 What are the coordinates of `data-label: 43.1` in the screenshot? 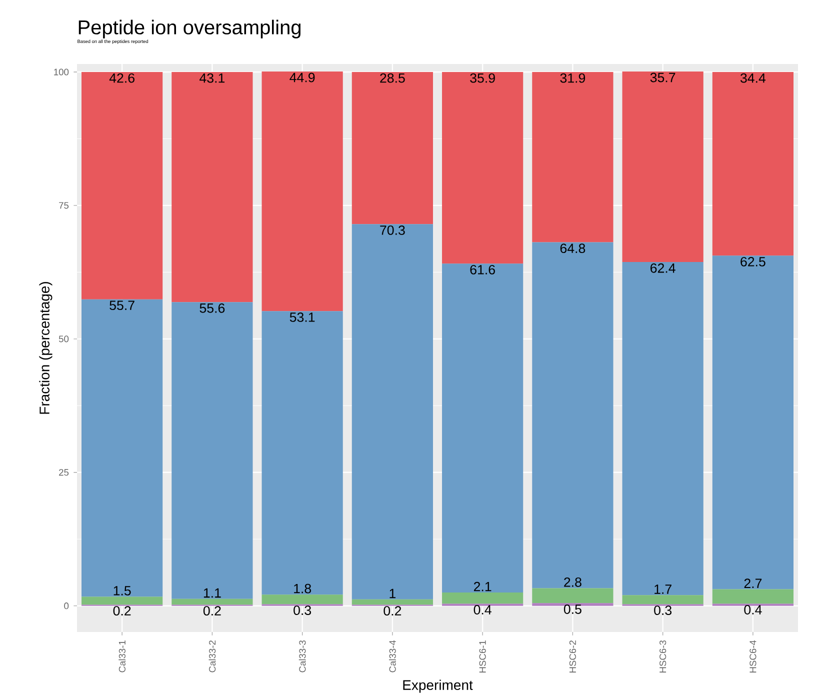 It's located at (212, 78).